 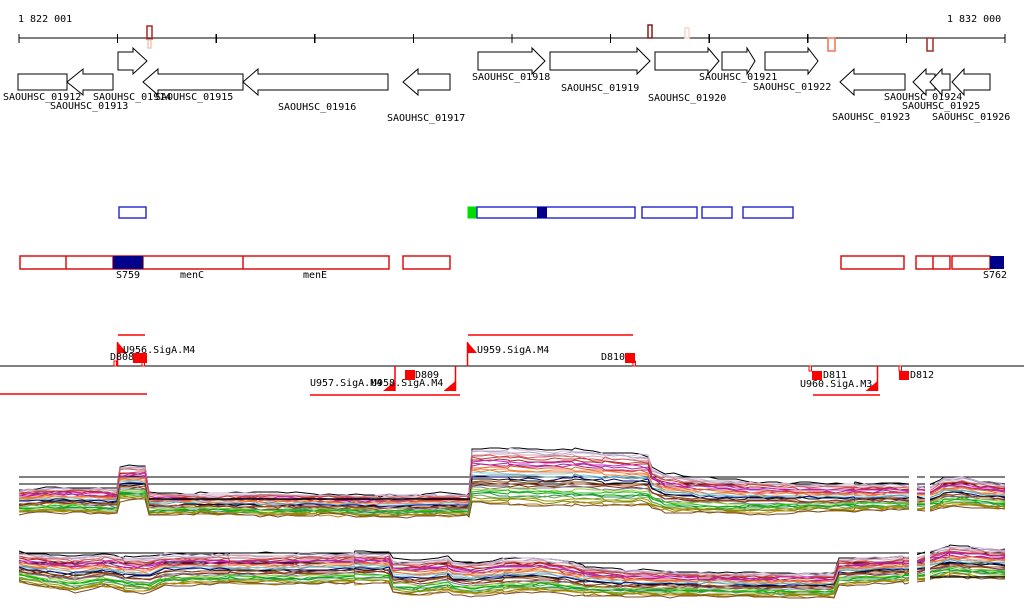 I want to click on gene-label-SAOUHSC_01922: SAOUHSC_01922, so click(x=792, y=87).